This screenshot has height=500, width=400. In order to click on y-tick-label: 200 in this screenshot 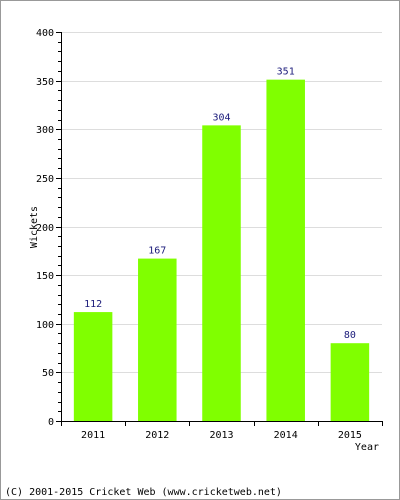, I will do `click(45, 228)`.